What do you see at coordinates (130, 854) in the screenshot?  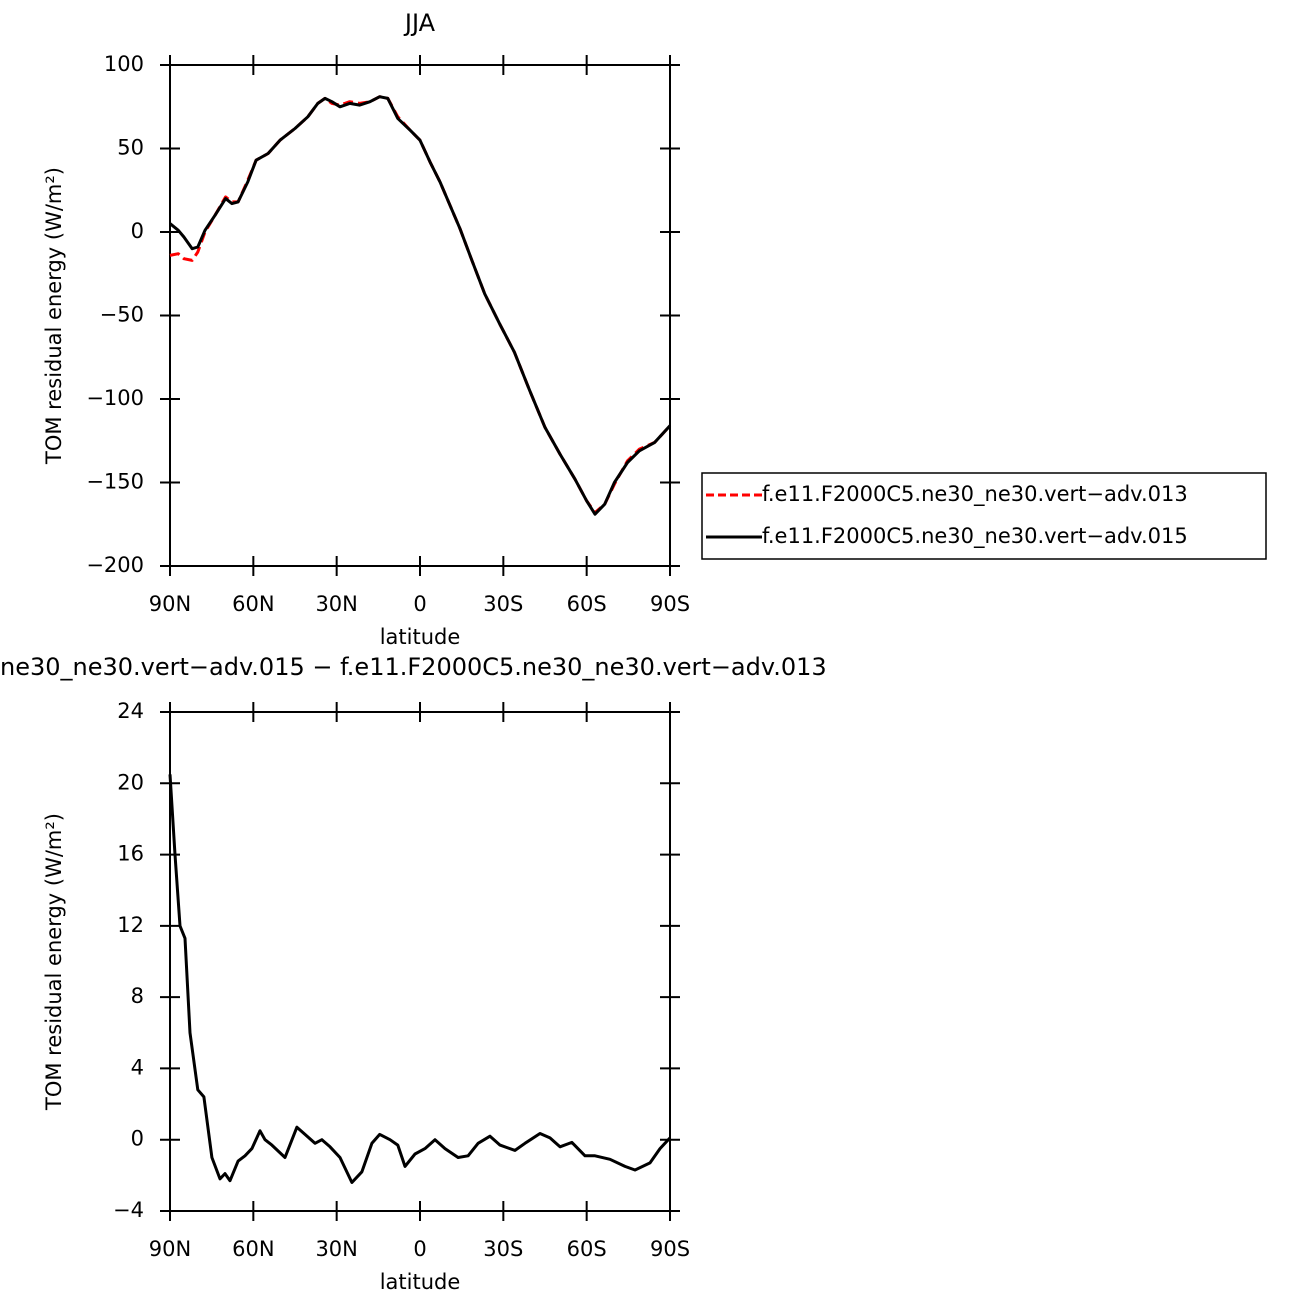 I see `y-tick-label: 16` at bounding box center [130, 854].